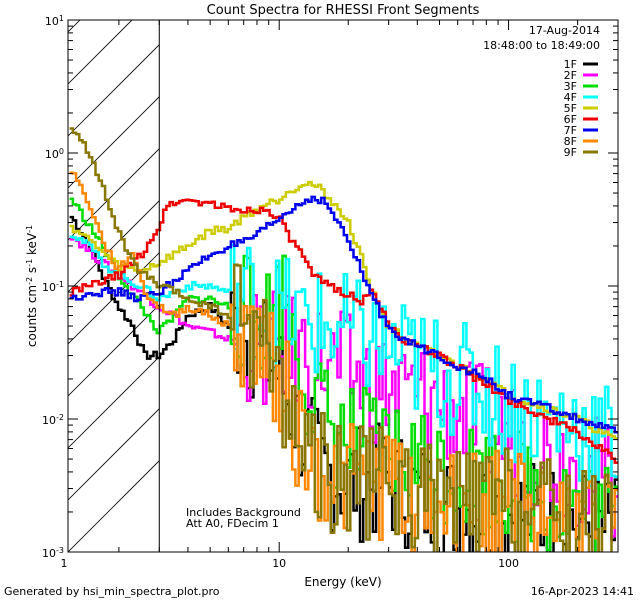 The height and width of the screenshot is (600, 640). I want to click on y-tick-label: 10⁻¹, so click(53, 287).